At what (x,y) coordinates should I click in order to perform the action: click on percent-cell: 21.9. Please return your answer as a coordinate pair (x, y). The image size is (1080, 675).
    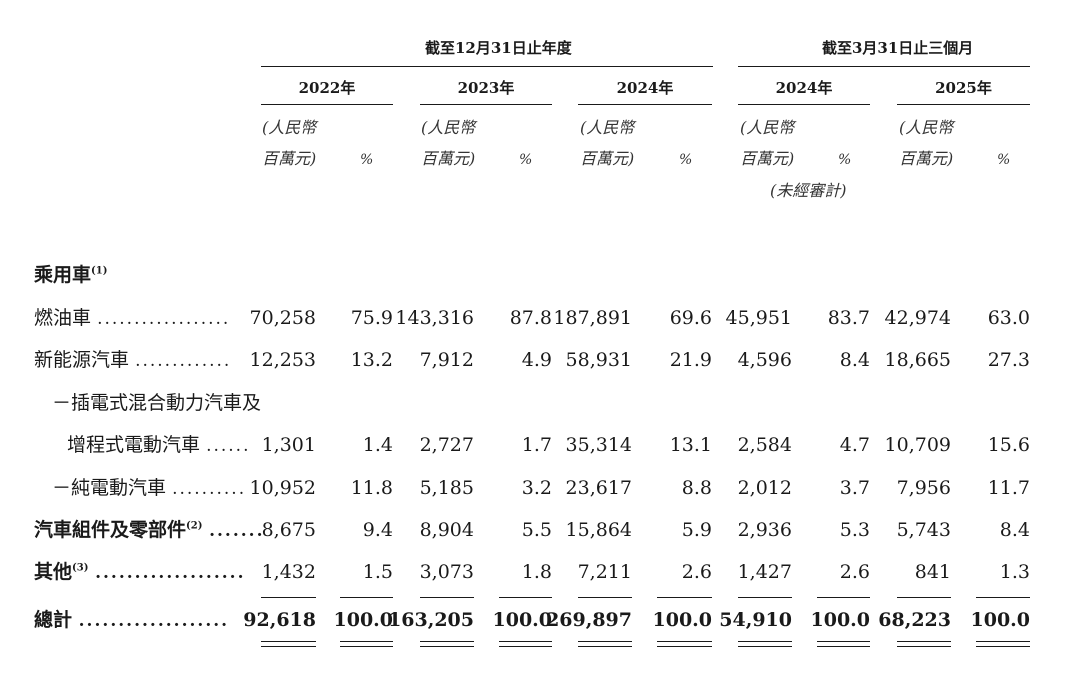
    Looking at the image, I should click on (690, 360).